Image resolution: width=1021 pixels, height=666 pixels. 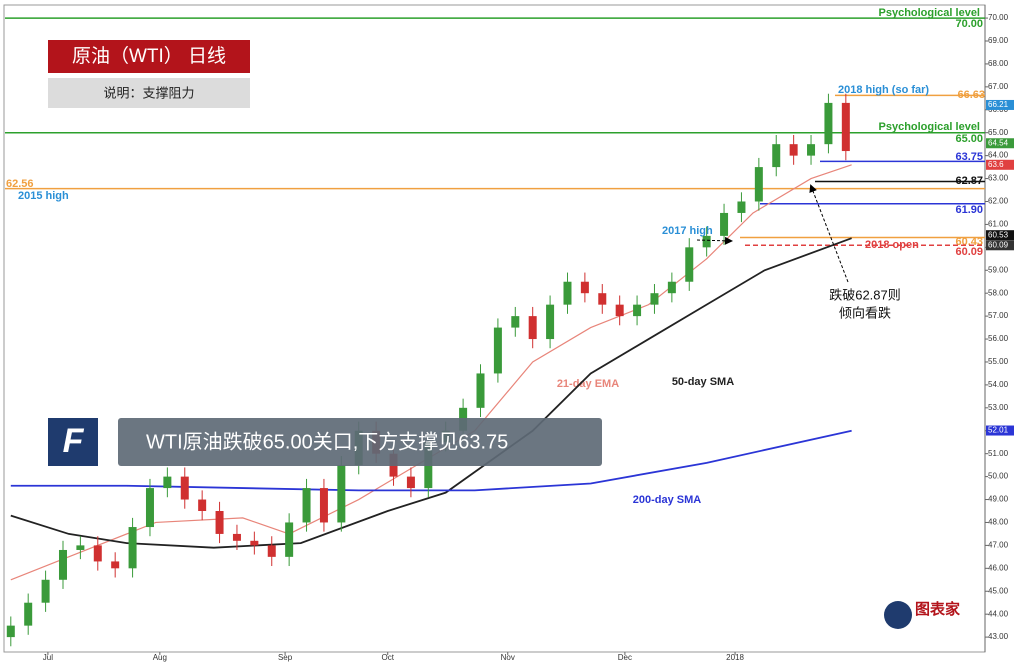 What do you see at coordinates (714, 240) in the screenshot?
I see `arrow` at bounding box center [714, 240].